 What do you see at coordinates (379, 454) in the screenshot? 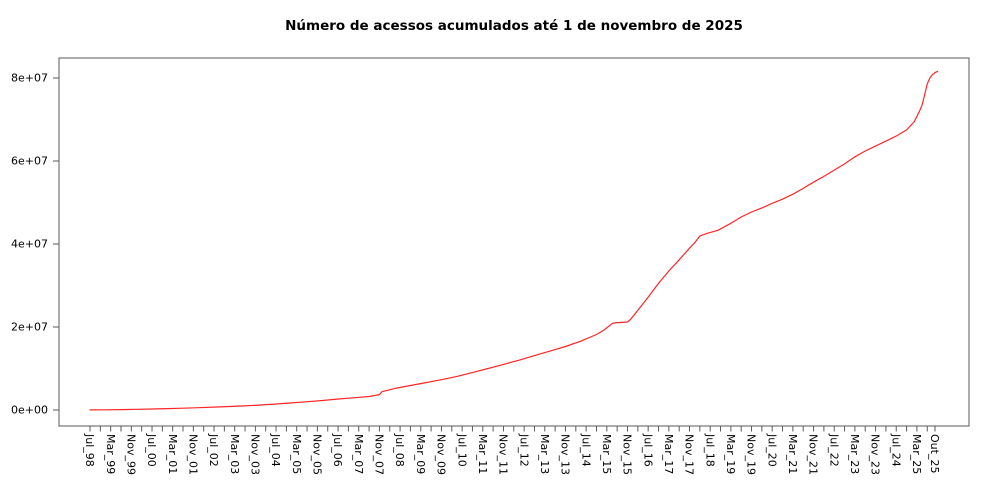
I see `x-axis-label: Nov_07` at bounding box center [379, 454].